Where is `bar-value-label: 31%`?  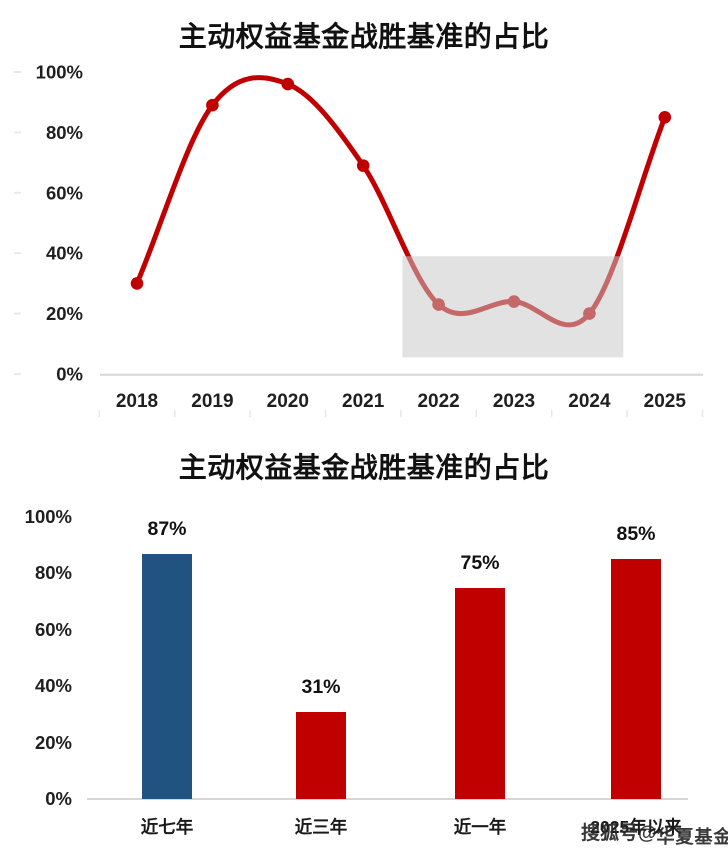
bar-value-label: 31% is located at coordinates (321, 686).